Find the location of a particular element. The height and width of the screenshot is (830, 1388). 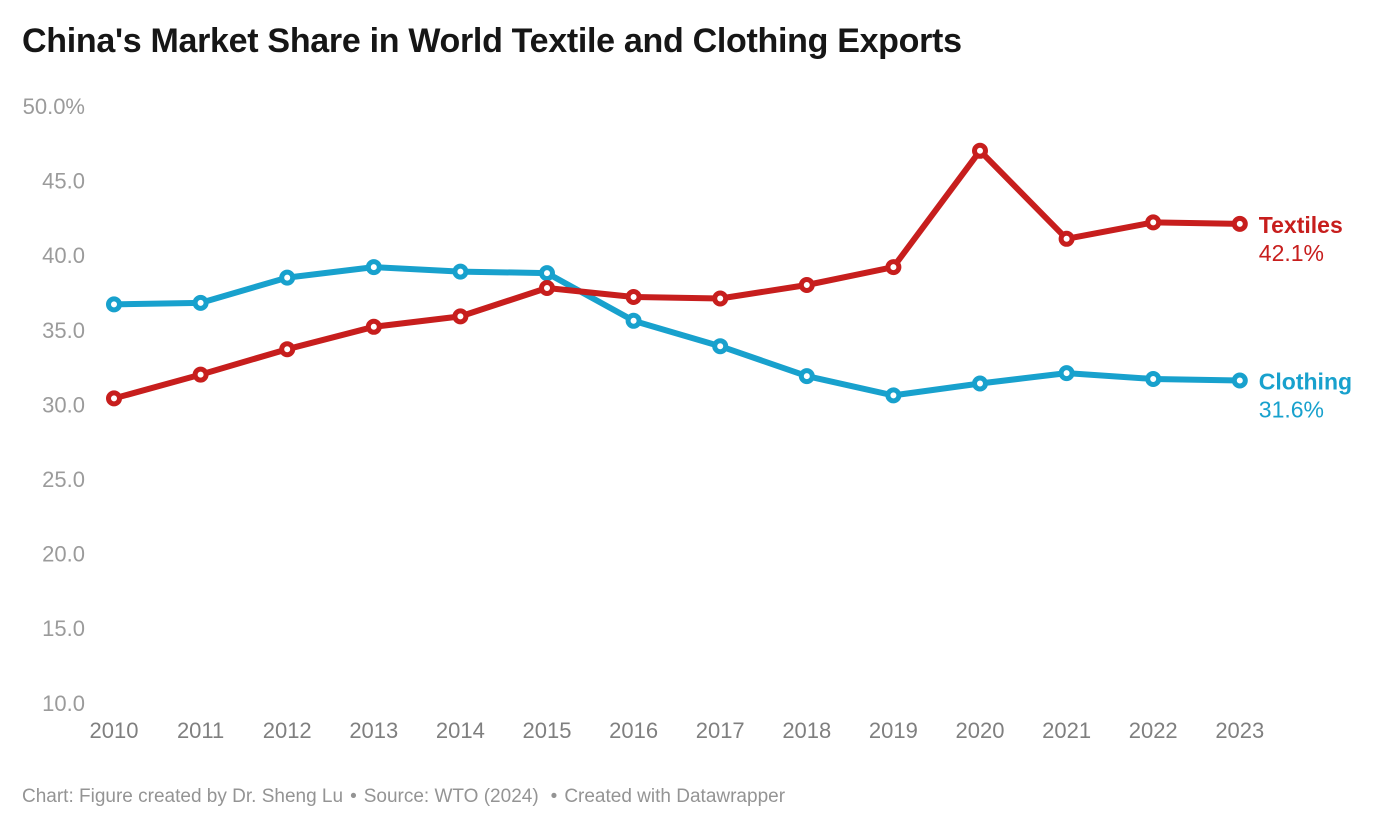

data-point-clothing-2020 is located at coordinates (980, 383).